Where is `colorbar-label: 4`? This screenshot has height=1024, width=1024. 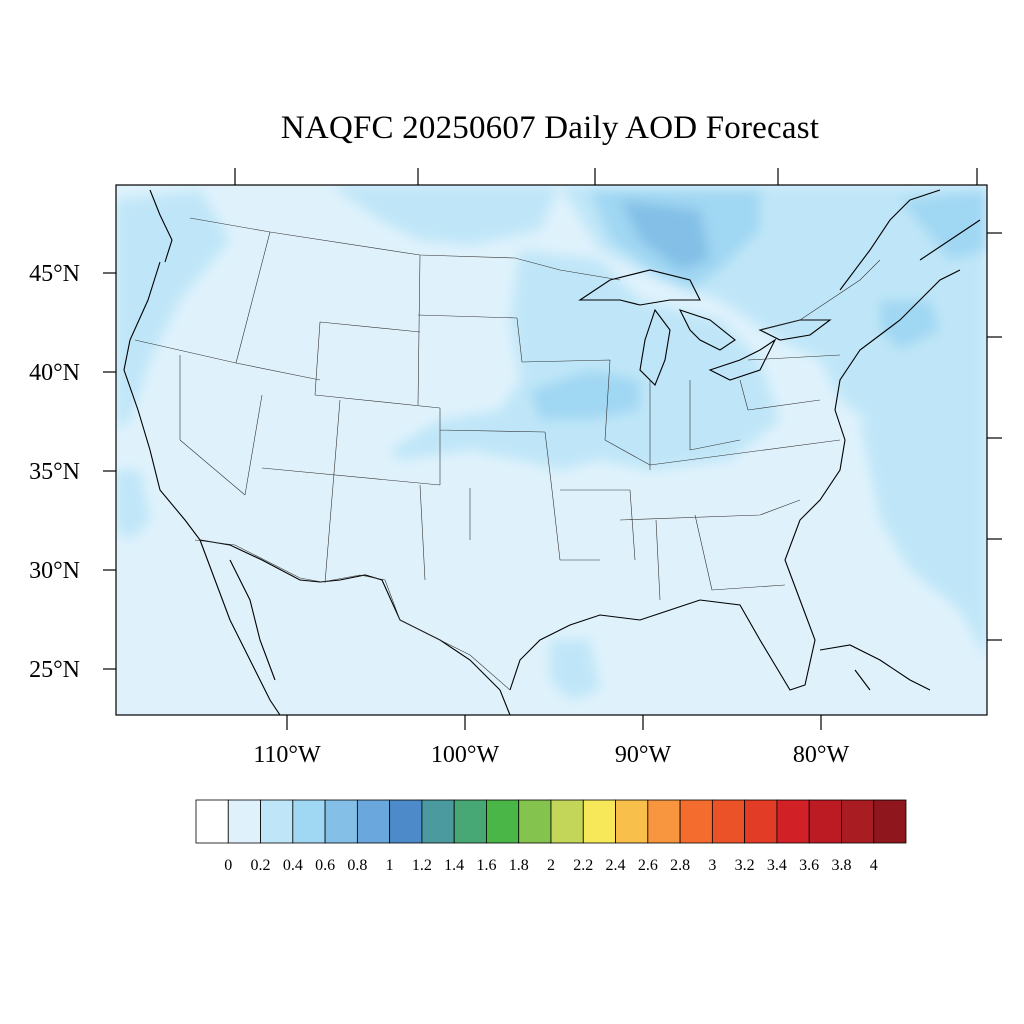 colorbar-label: 4 is located at coordinates (874, 865).